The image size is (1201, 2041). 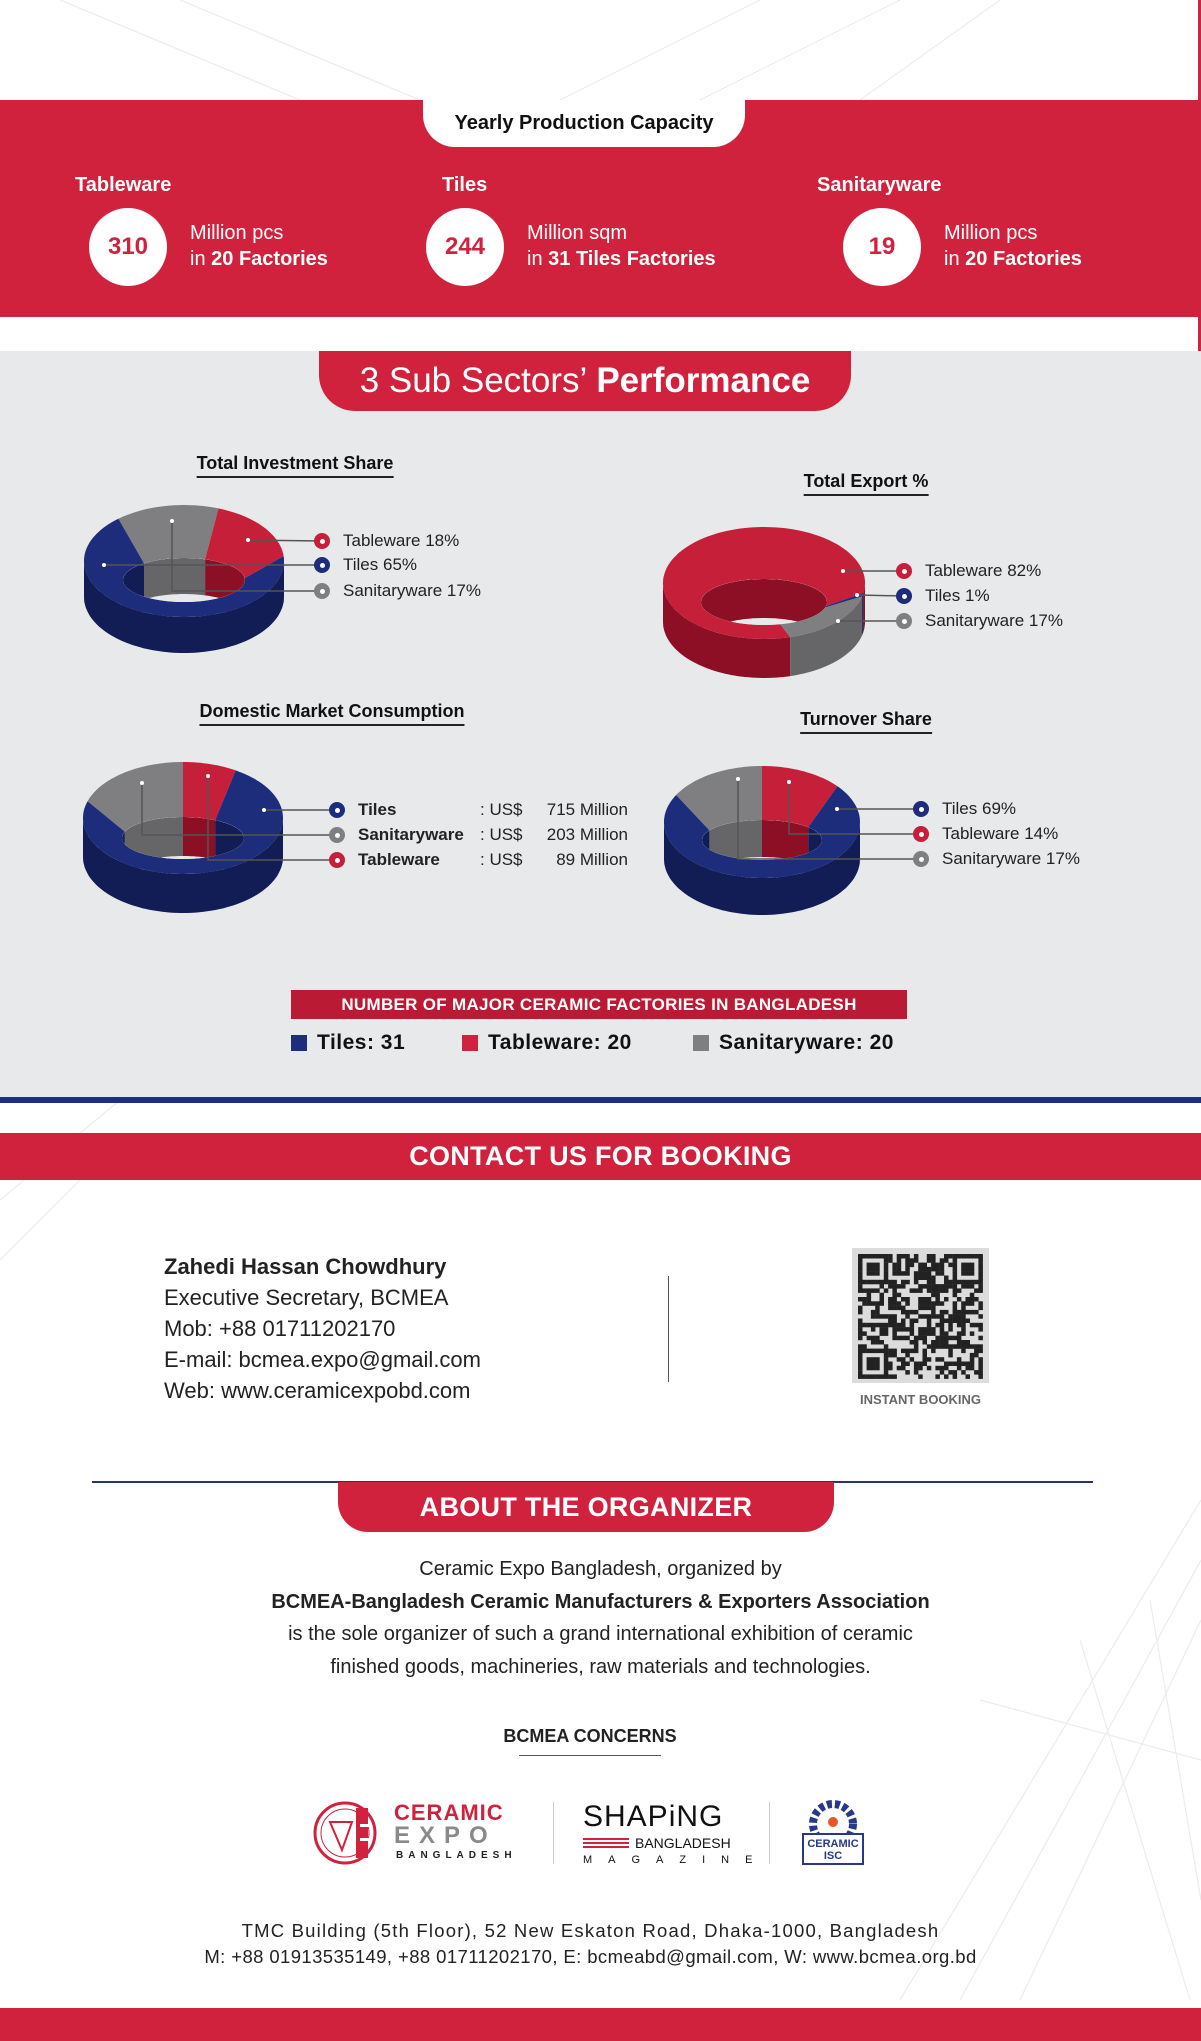 I want to click on inner-wall-sanitaryware, so click(x=175, y=579).